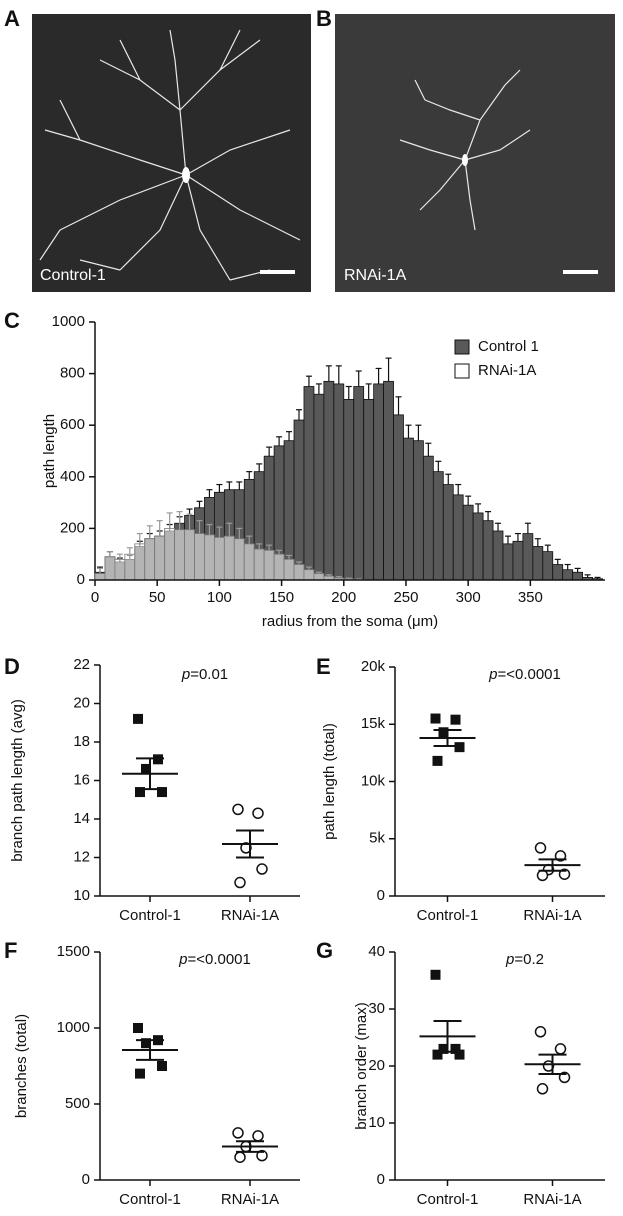 The height and width of the screenshot is (1216, 623). I want to click on micrograph-a, so click(171, 153).